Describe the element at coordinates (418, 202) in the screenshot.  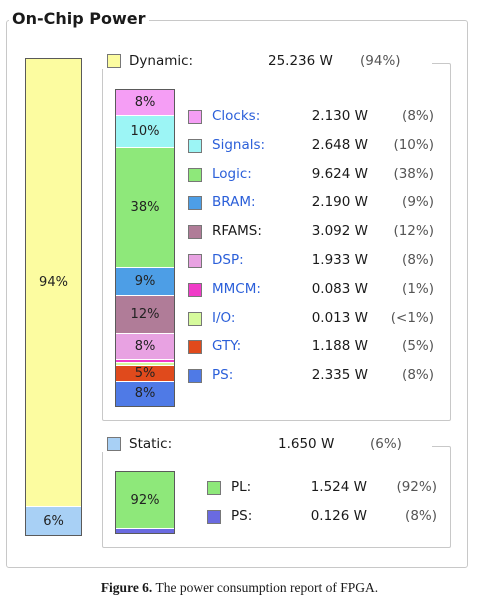
I see `dynamic-item-percent: (9%)` at that location.